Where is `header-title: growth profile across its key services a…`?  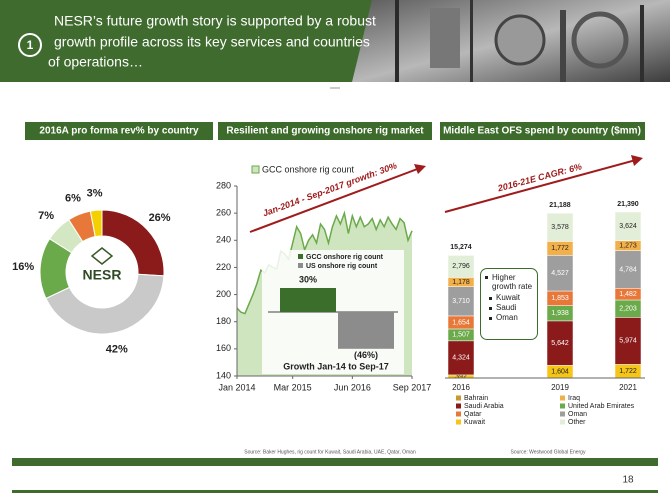 header-title: growth profile across its key services a… is located at coordinates (212, 42).